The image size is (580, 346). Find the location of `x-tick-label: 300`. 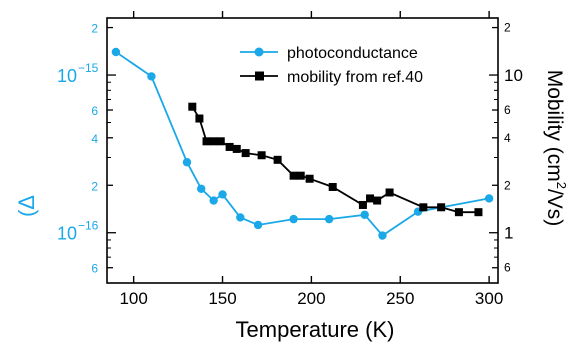

x-tick-label: 300 is located at coordinates (489, 298).